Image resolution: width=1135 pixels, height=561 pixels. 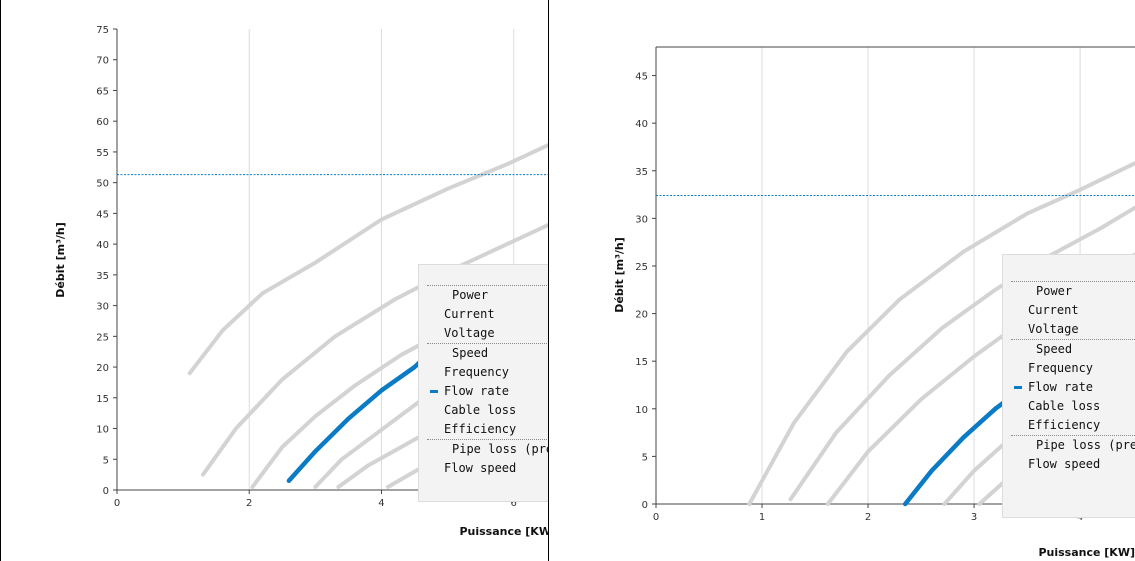 What do you see at coordinates (102, 153) in the screenshot?
I see `y-tick-label: 55` at bounding box center [102, 153].